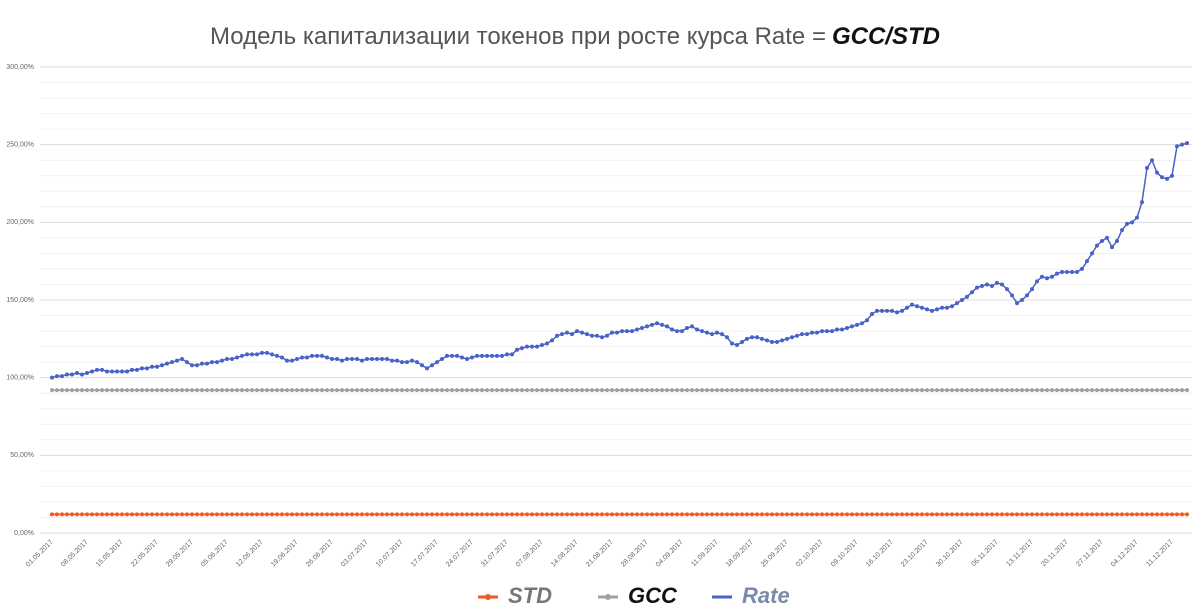  What do you see at coordinates (75, 554) in the screenshot?
I see `x-tick-label: 08.05.2017` at bounding box center [75, 554].